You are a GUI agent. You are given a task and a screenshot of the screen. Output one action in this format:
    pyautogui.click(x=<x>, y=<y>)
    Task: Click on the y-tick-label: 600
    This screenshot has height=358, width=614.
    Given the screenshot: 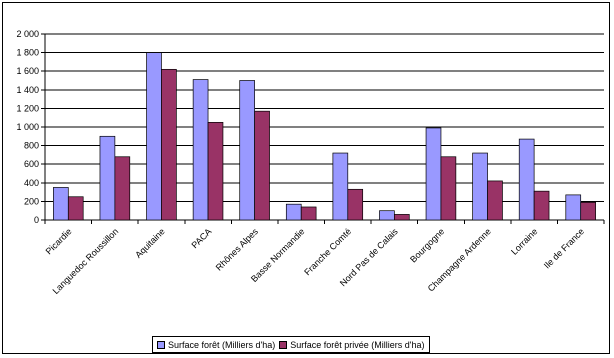 What is the action you would take?
    pyautogui.click(x=31, y=164)
    